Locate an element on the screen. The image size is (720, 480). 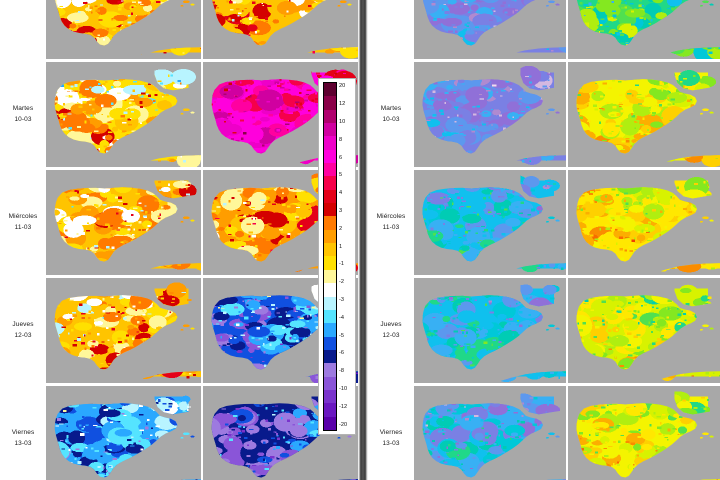
day-label: Martes 10-03 is located at coordinates (391, 114).